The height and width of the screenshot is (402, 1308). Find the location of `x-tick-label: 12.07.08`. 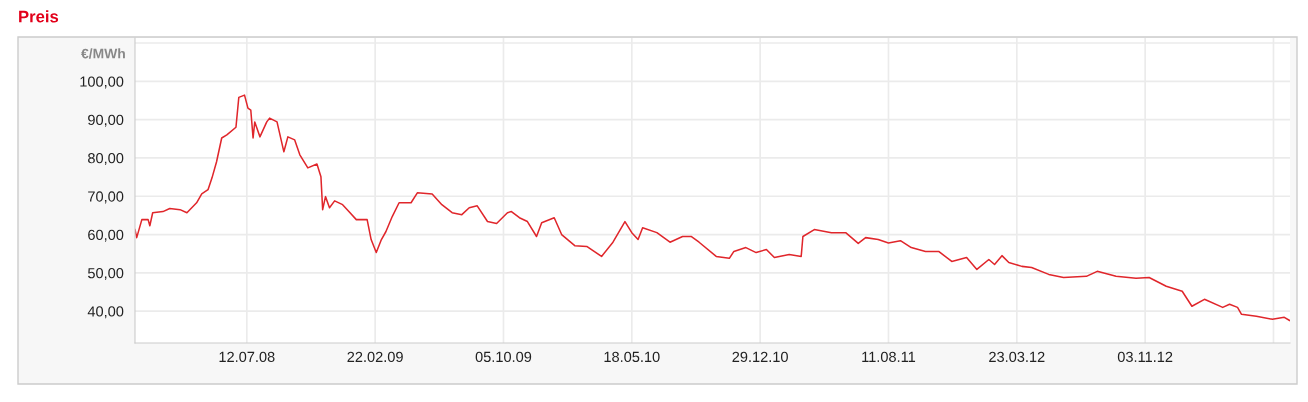

x-tick-label: 12.07.08 is located at coordinates (247, 357).